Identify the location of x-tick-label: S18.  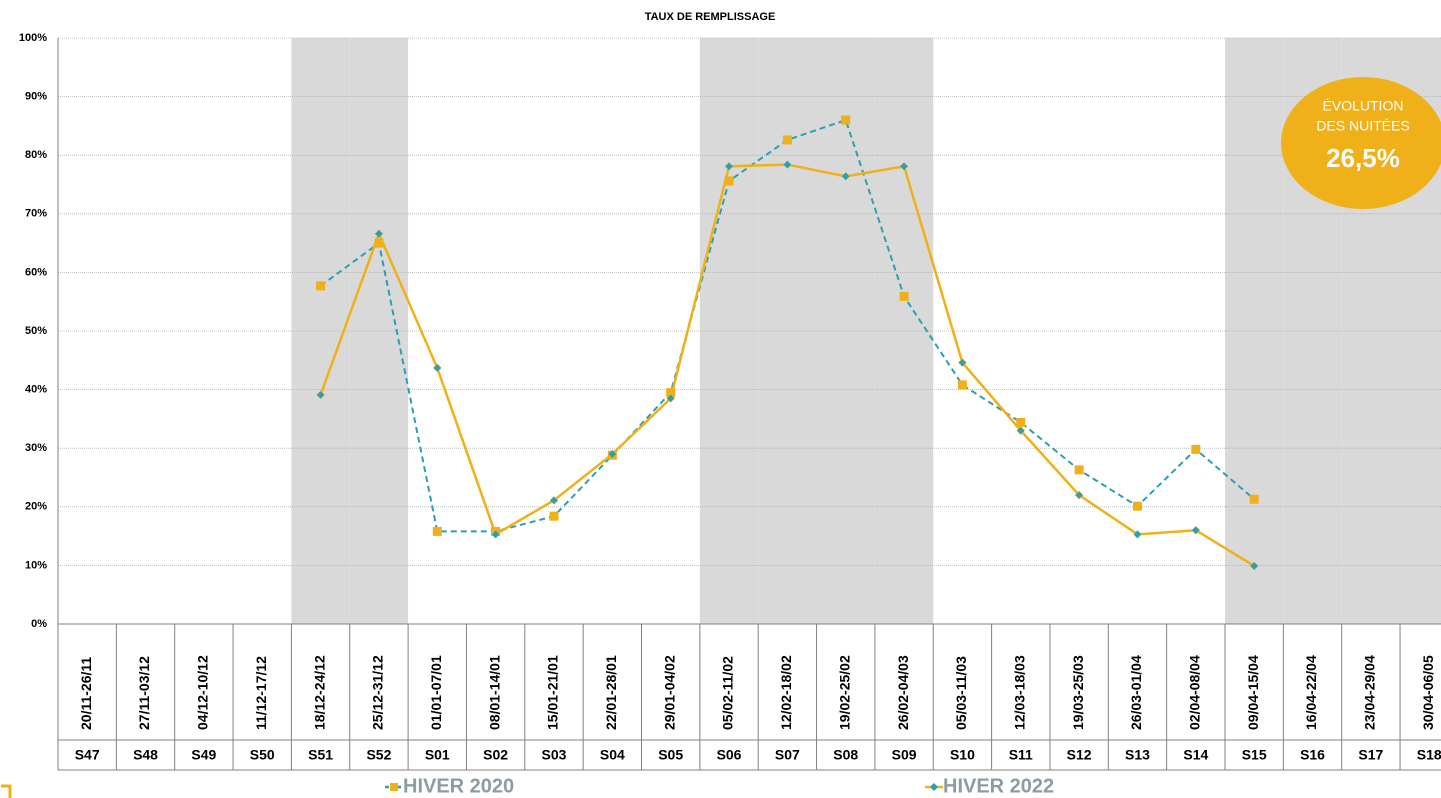
(1429, 755).